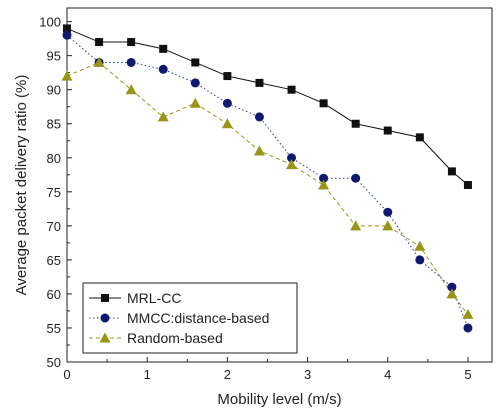 This screenshot has height=414, width=498. What do you see at coordinates (175, 338) in the screenshot?
I see `legend-label: Random-based` at bounding box center [175, 338].